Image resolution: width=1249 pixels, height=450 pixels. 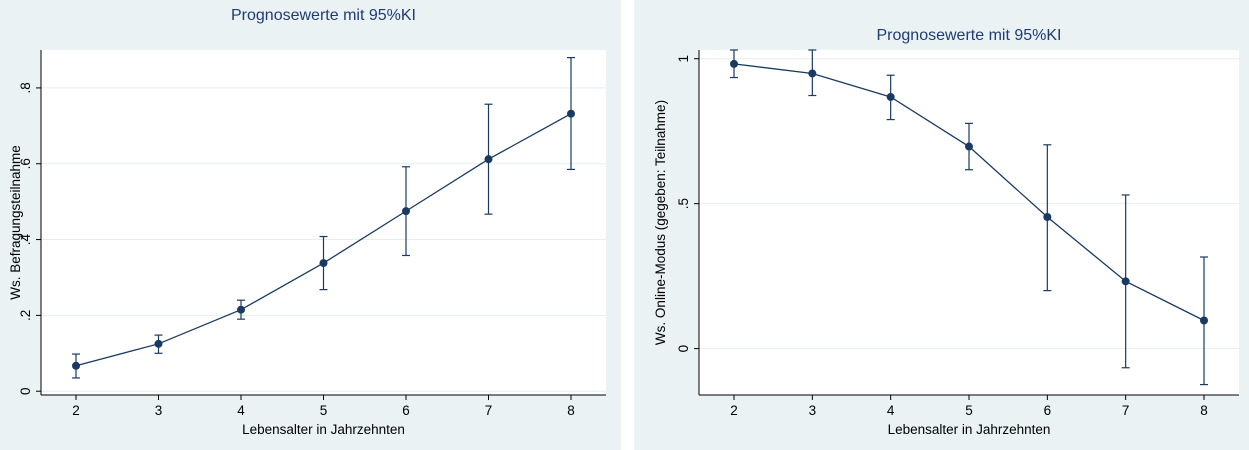 I want to click on y-tick-label-2: 1, so click(x=683, y=59).